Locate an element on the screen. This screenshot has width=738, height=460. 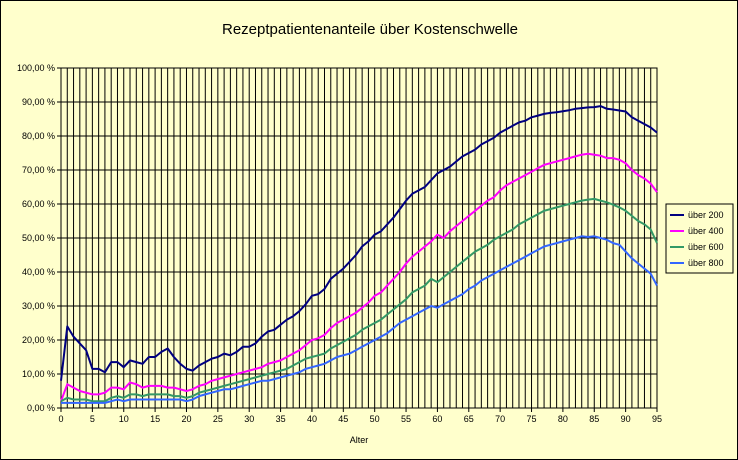
x-tick-label: 15 is located at coordinates (155, 419).